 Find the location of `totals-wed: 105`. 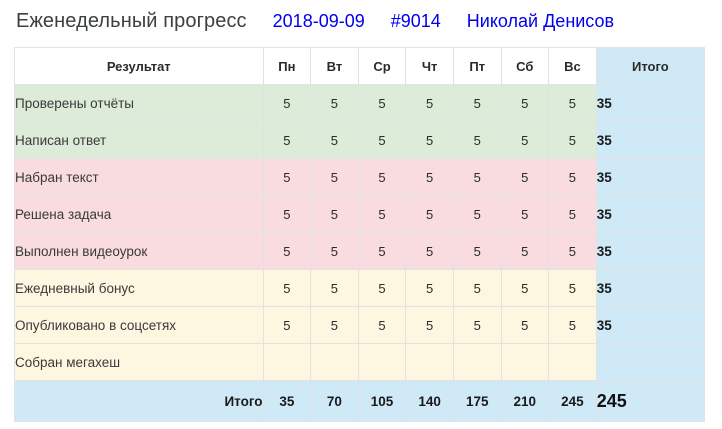

totals-wed: 105 is located at coordinates (382, 401).